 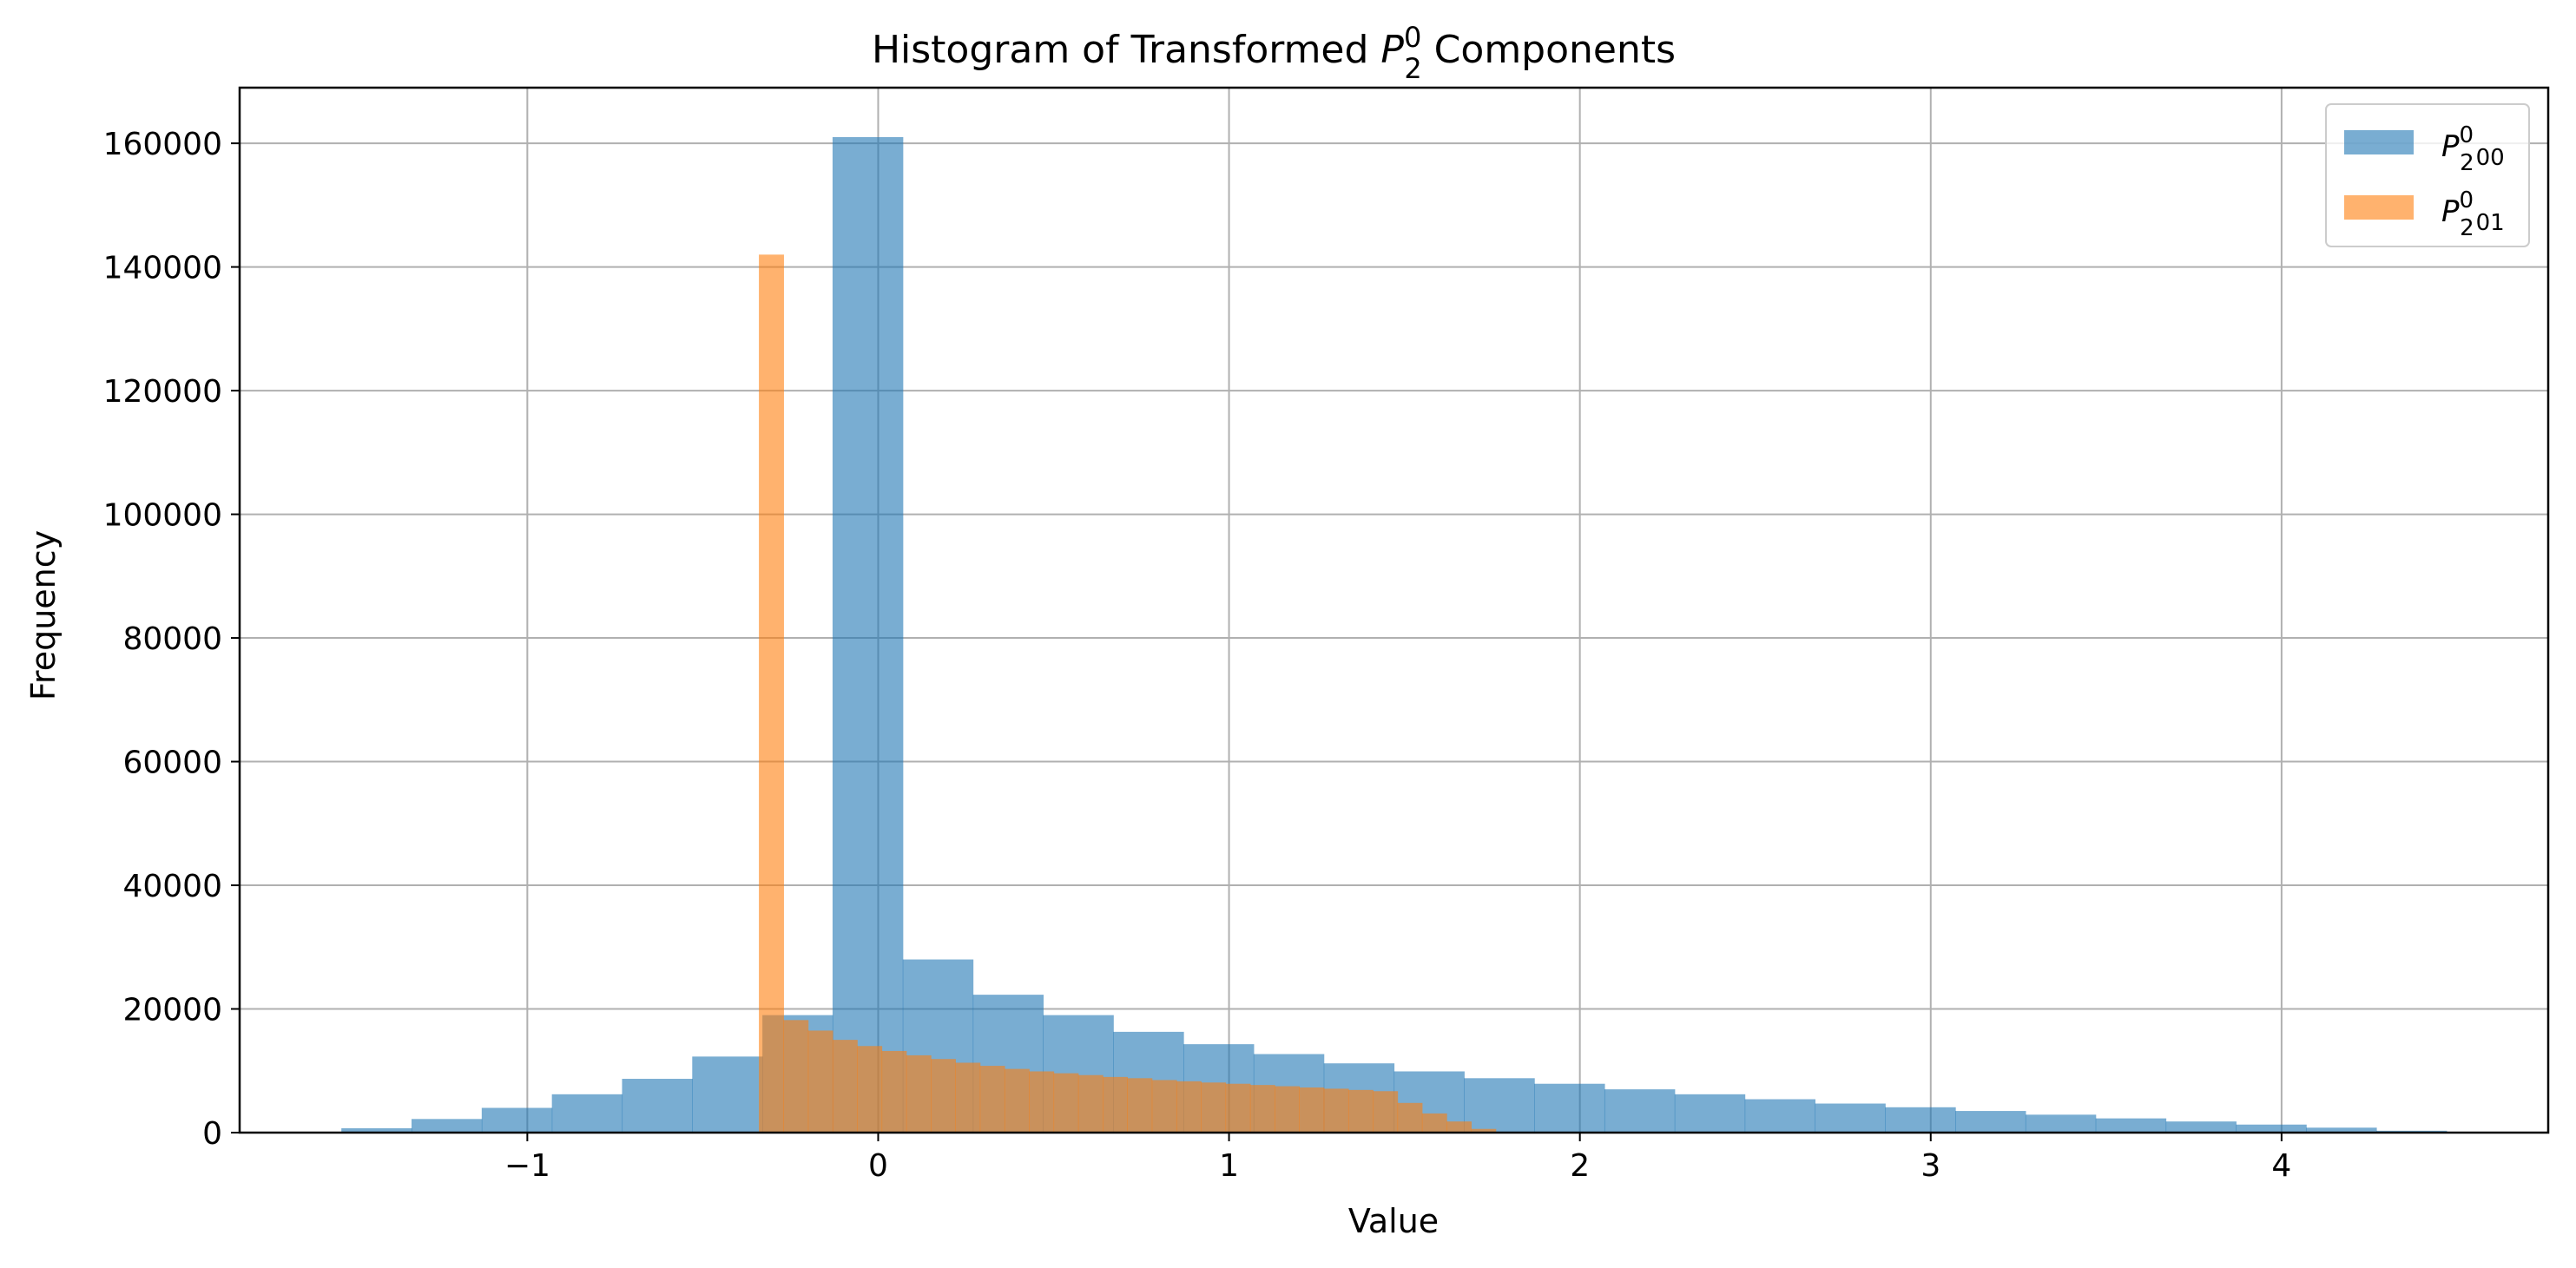 What do you see at coordinates (2473, 214) in the screenshot?
I see `legend-label-p201: P0 201` at bounding box center [2473, 214].